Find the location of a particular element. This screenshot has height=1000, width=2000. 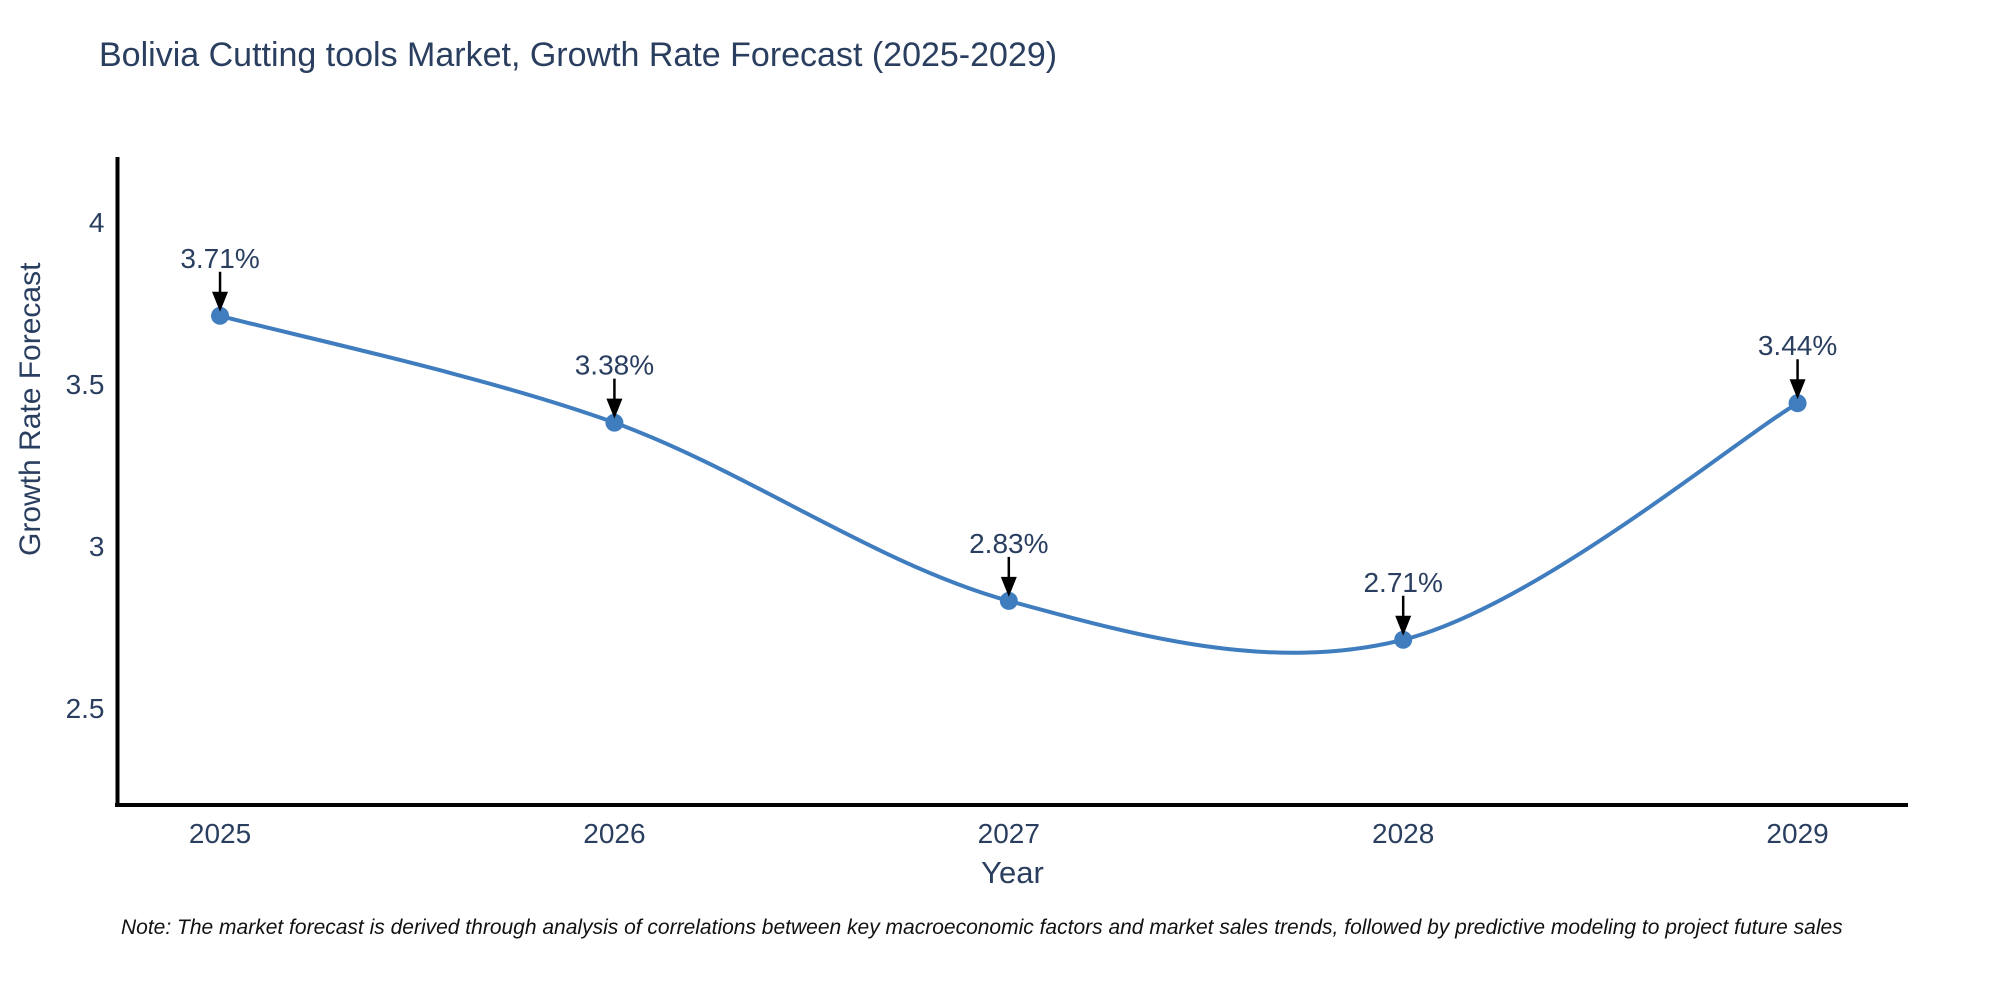

y-tick-label: 2.5 is located at coordinates (85, 708).